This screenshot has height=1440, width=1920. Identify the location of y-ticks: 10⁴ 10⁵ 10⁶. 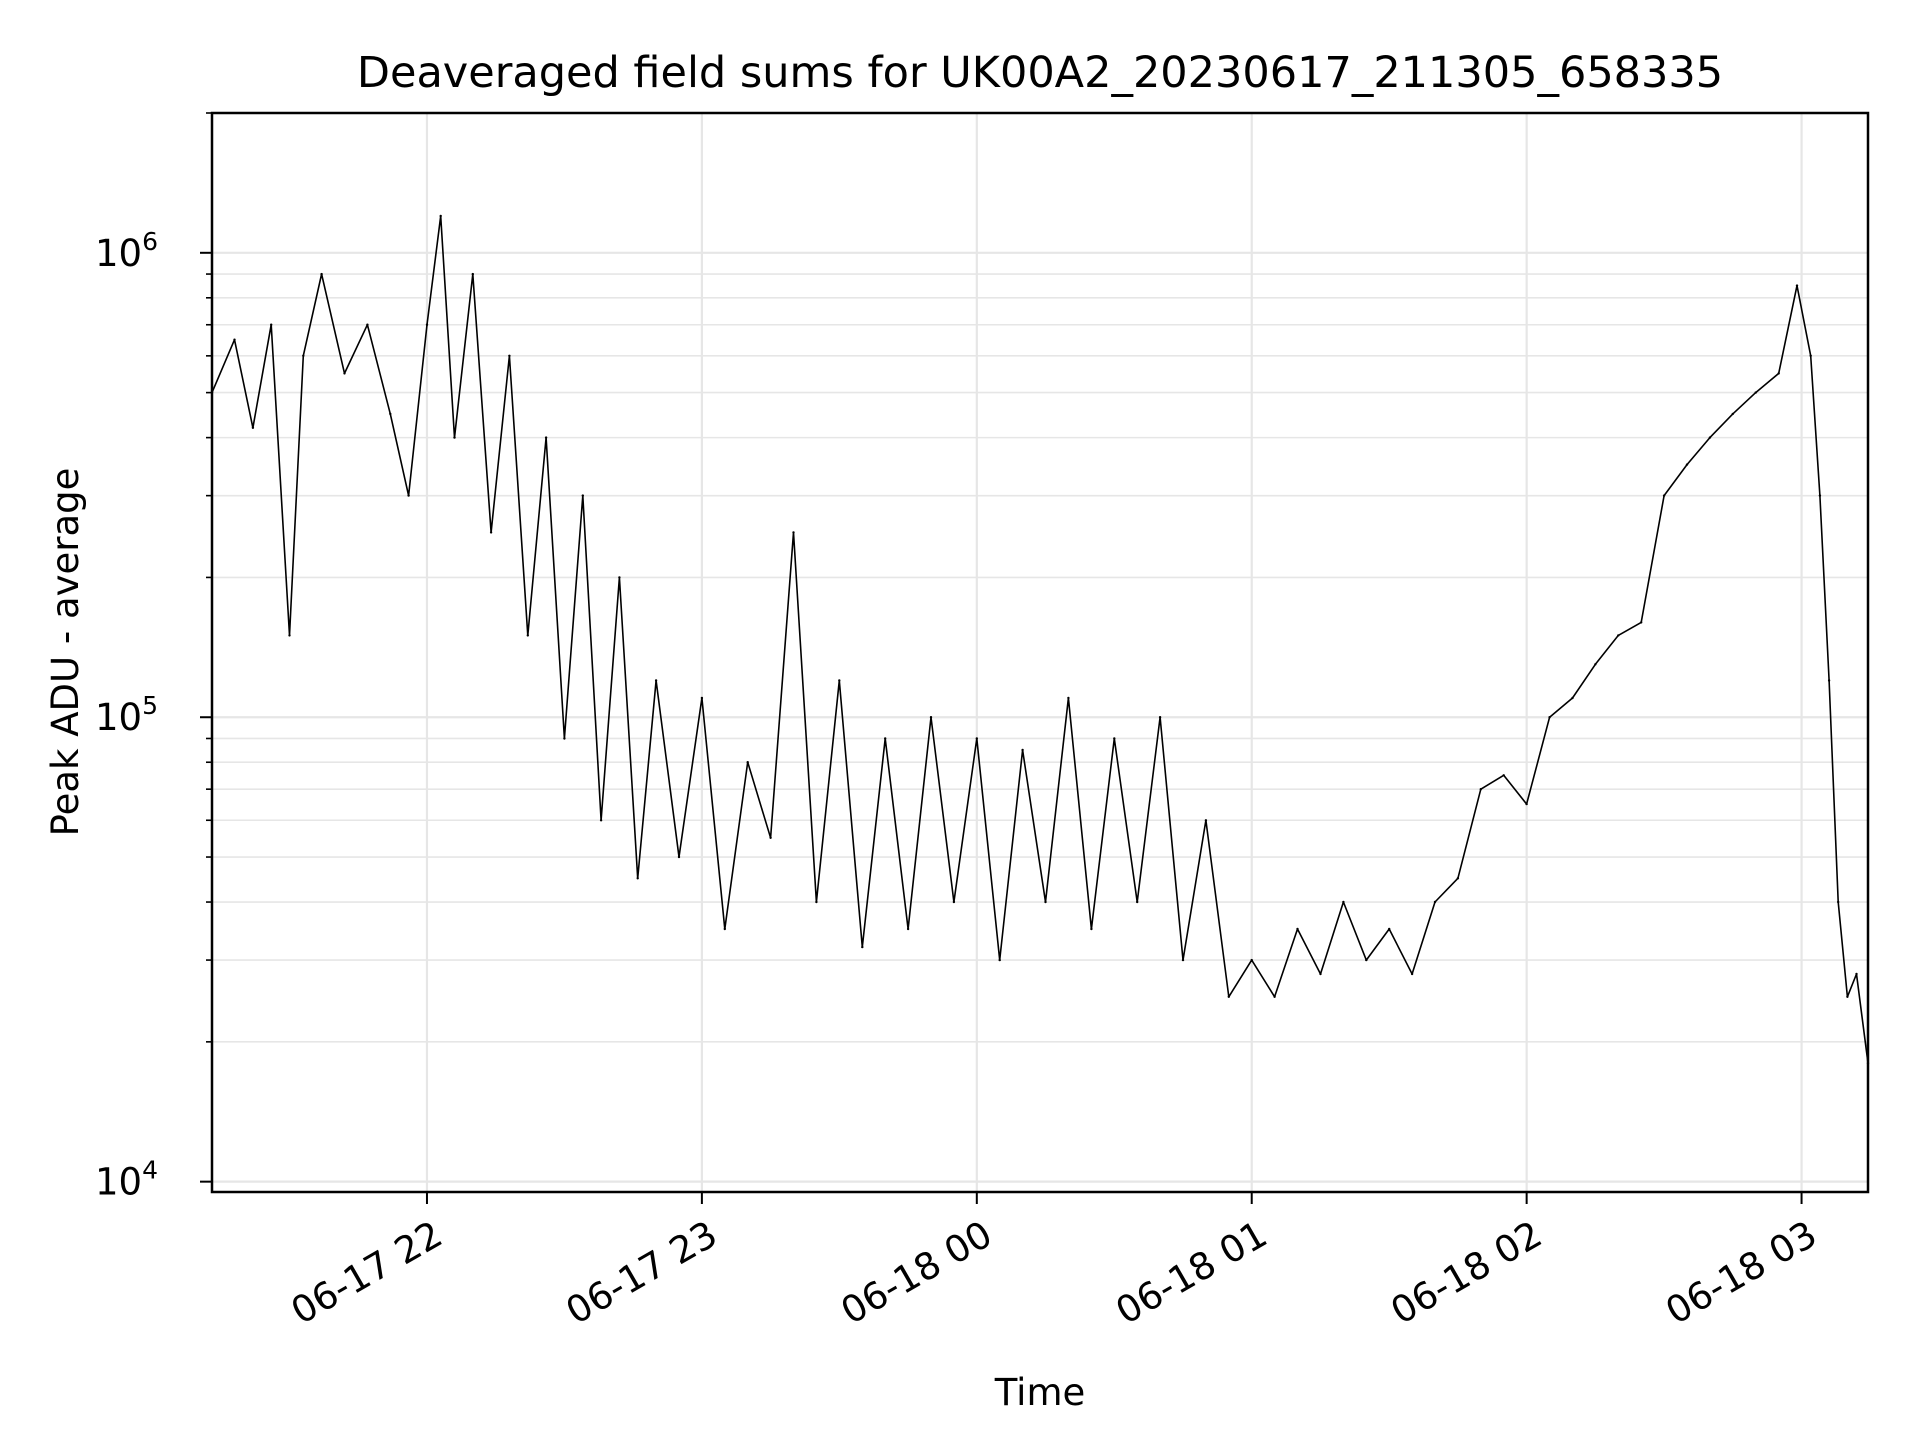
(153, 658).